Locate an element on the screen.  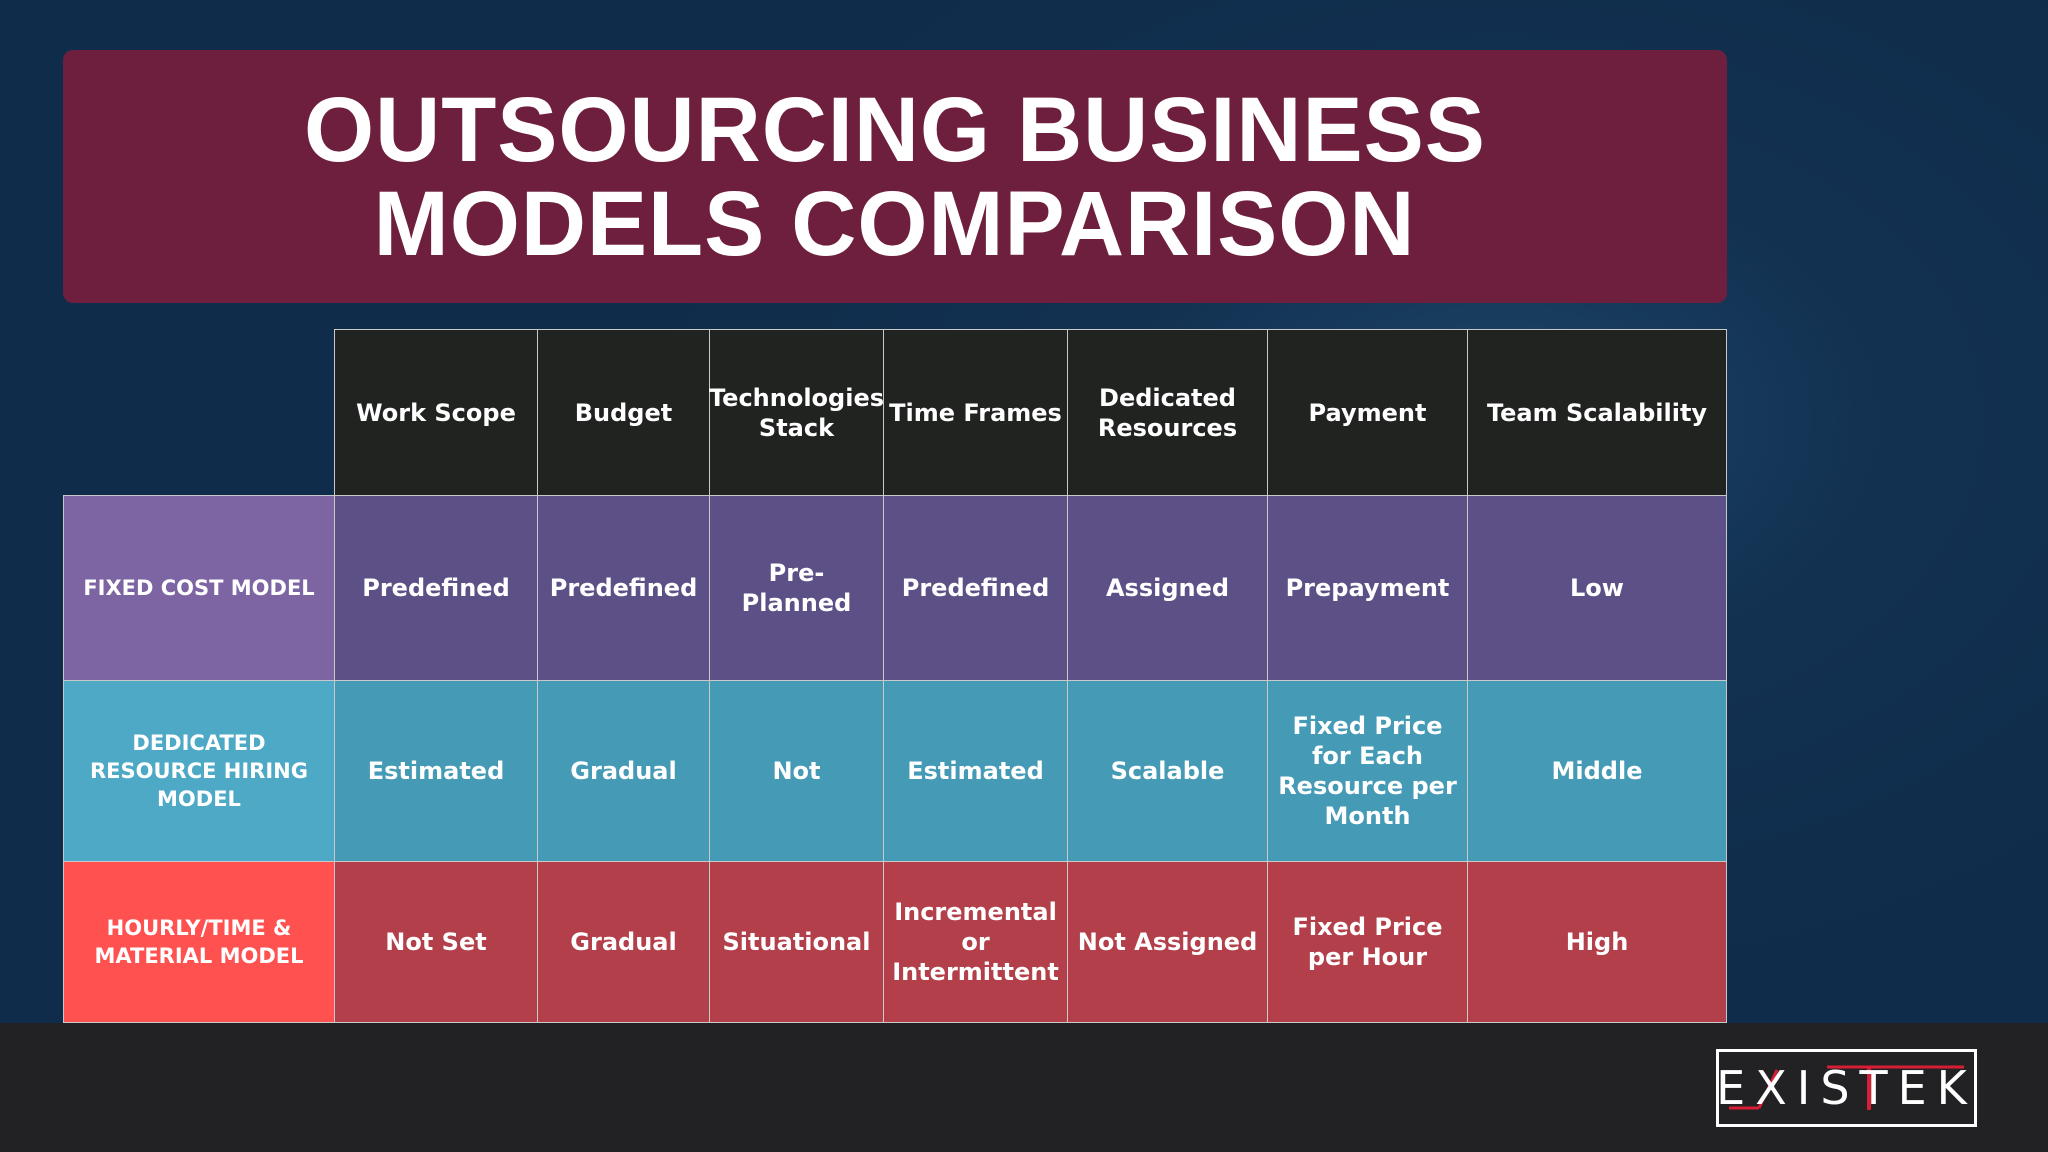
table-cell: Low is located at coordinates (1597, 588).